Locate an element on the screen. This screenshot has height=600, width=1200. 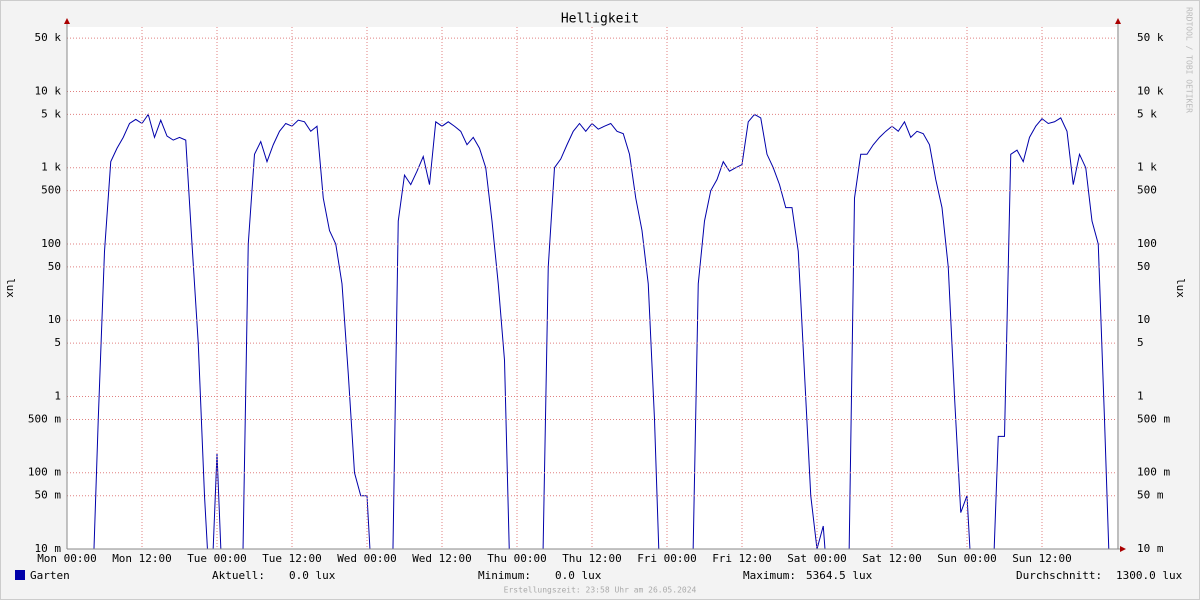
y-tick-label-right: 10 m is located at coordinates (1150, 548).